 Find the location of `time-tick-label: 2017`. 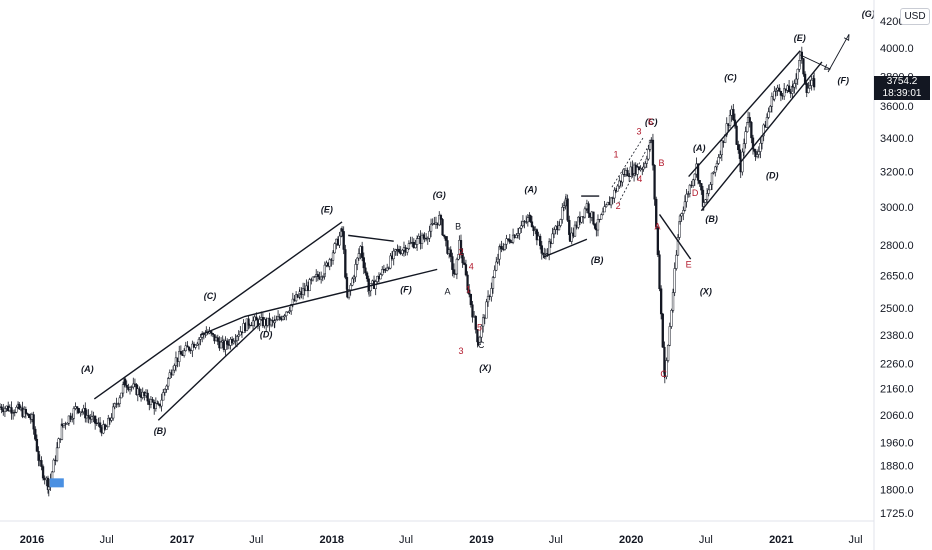

time-tick-label: 2017 is located at coordinates (182, 540).